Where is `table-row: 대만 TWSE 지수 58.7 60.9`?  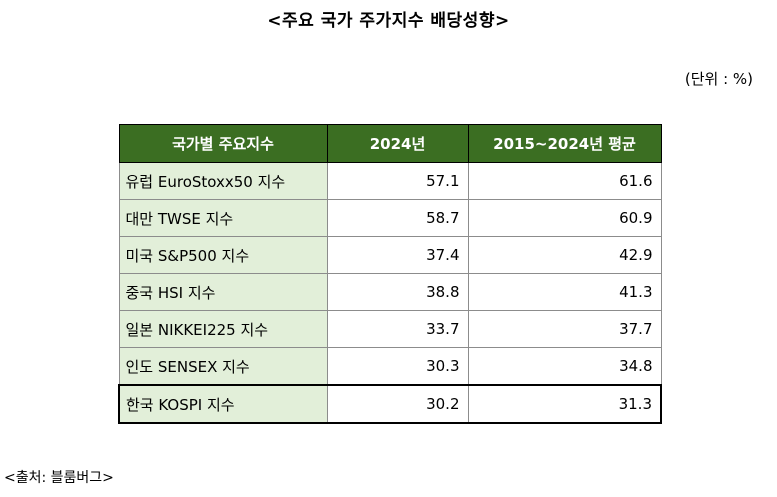
table-row: 대만 TWSE 지수 58.7 60.9 is located at coordinates (390, 218).